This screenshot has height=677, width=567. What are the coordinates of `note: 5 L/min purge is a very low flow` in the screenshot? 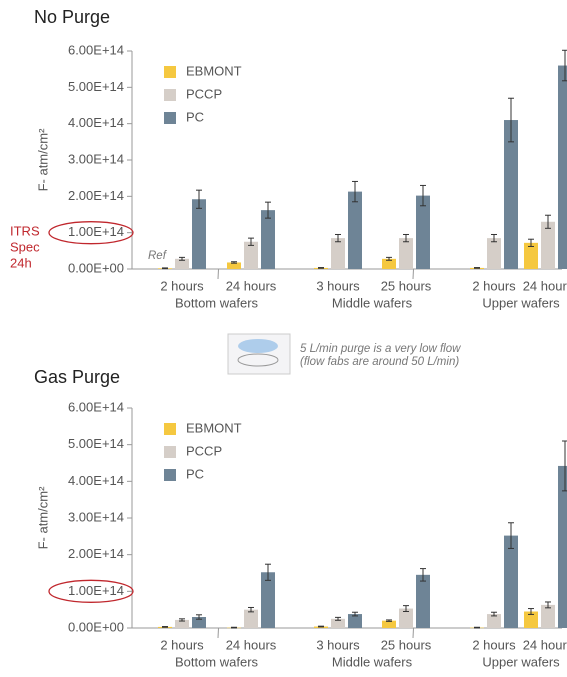 It's located at (380, 349).